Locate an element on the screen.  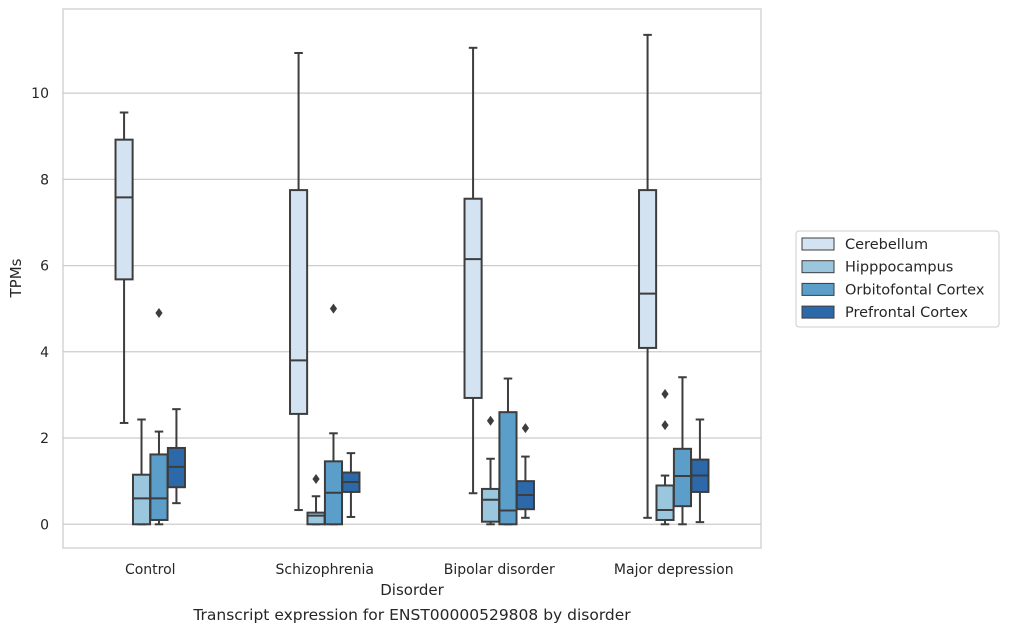
x-tick-label: Bipolar disorder is located at coordinates (499, 570).